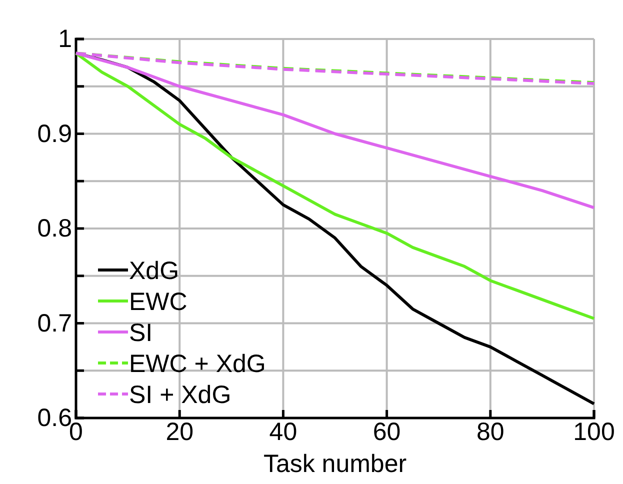  Describe the element at coordinates (154, 271) in the screenshot. I see `legend-label: XdG` at that location.